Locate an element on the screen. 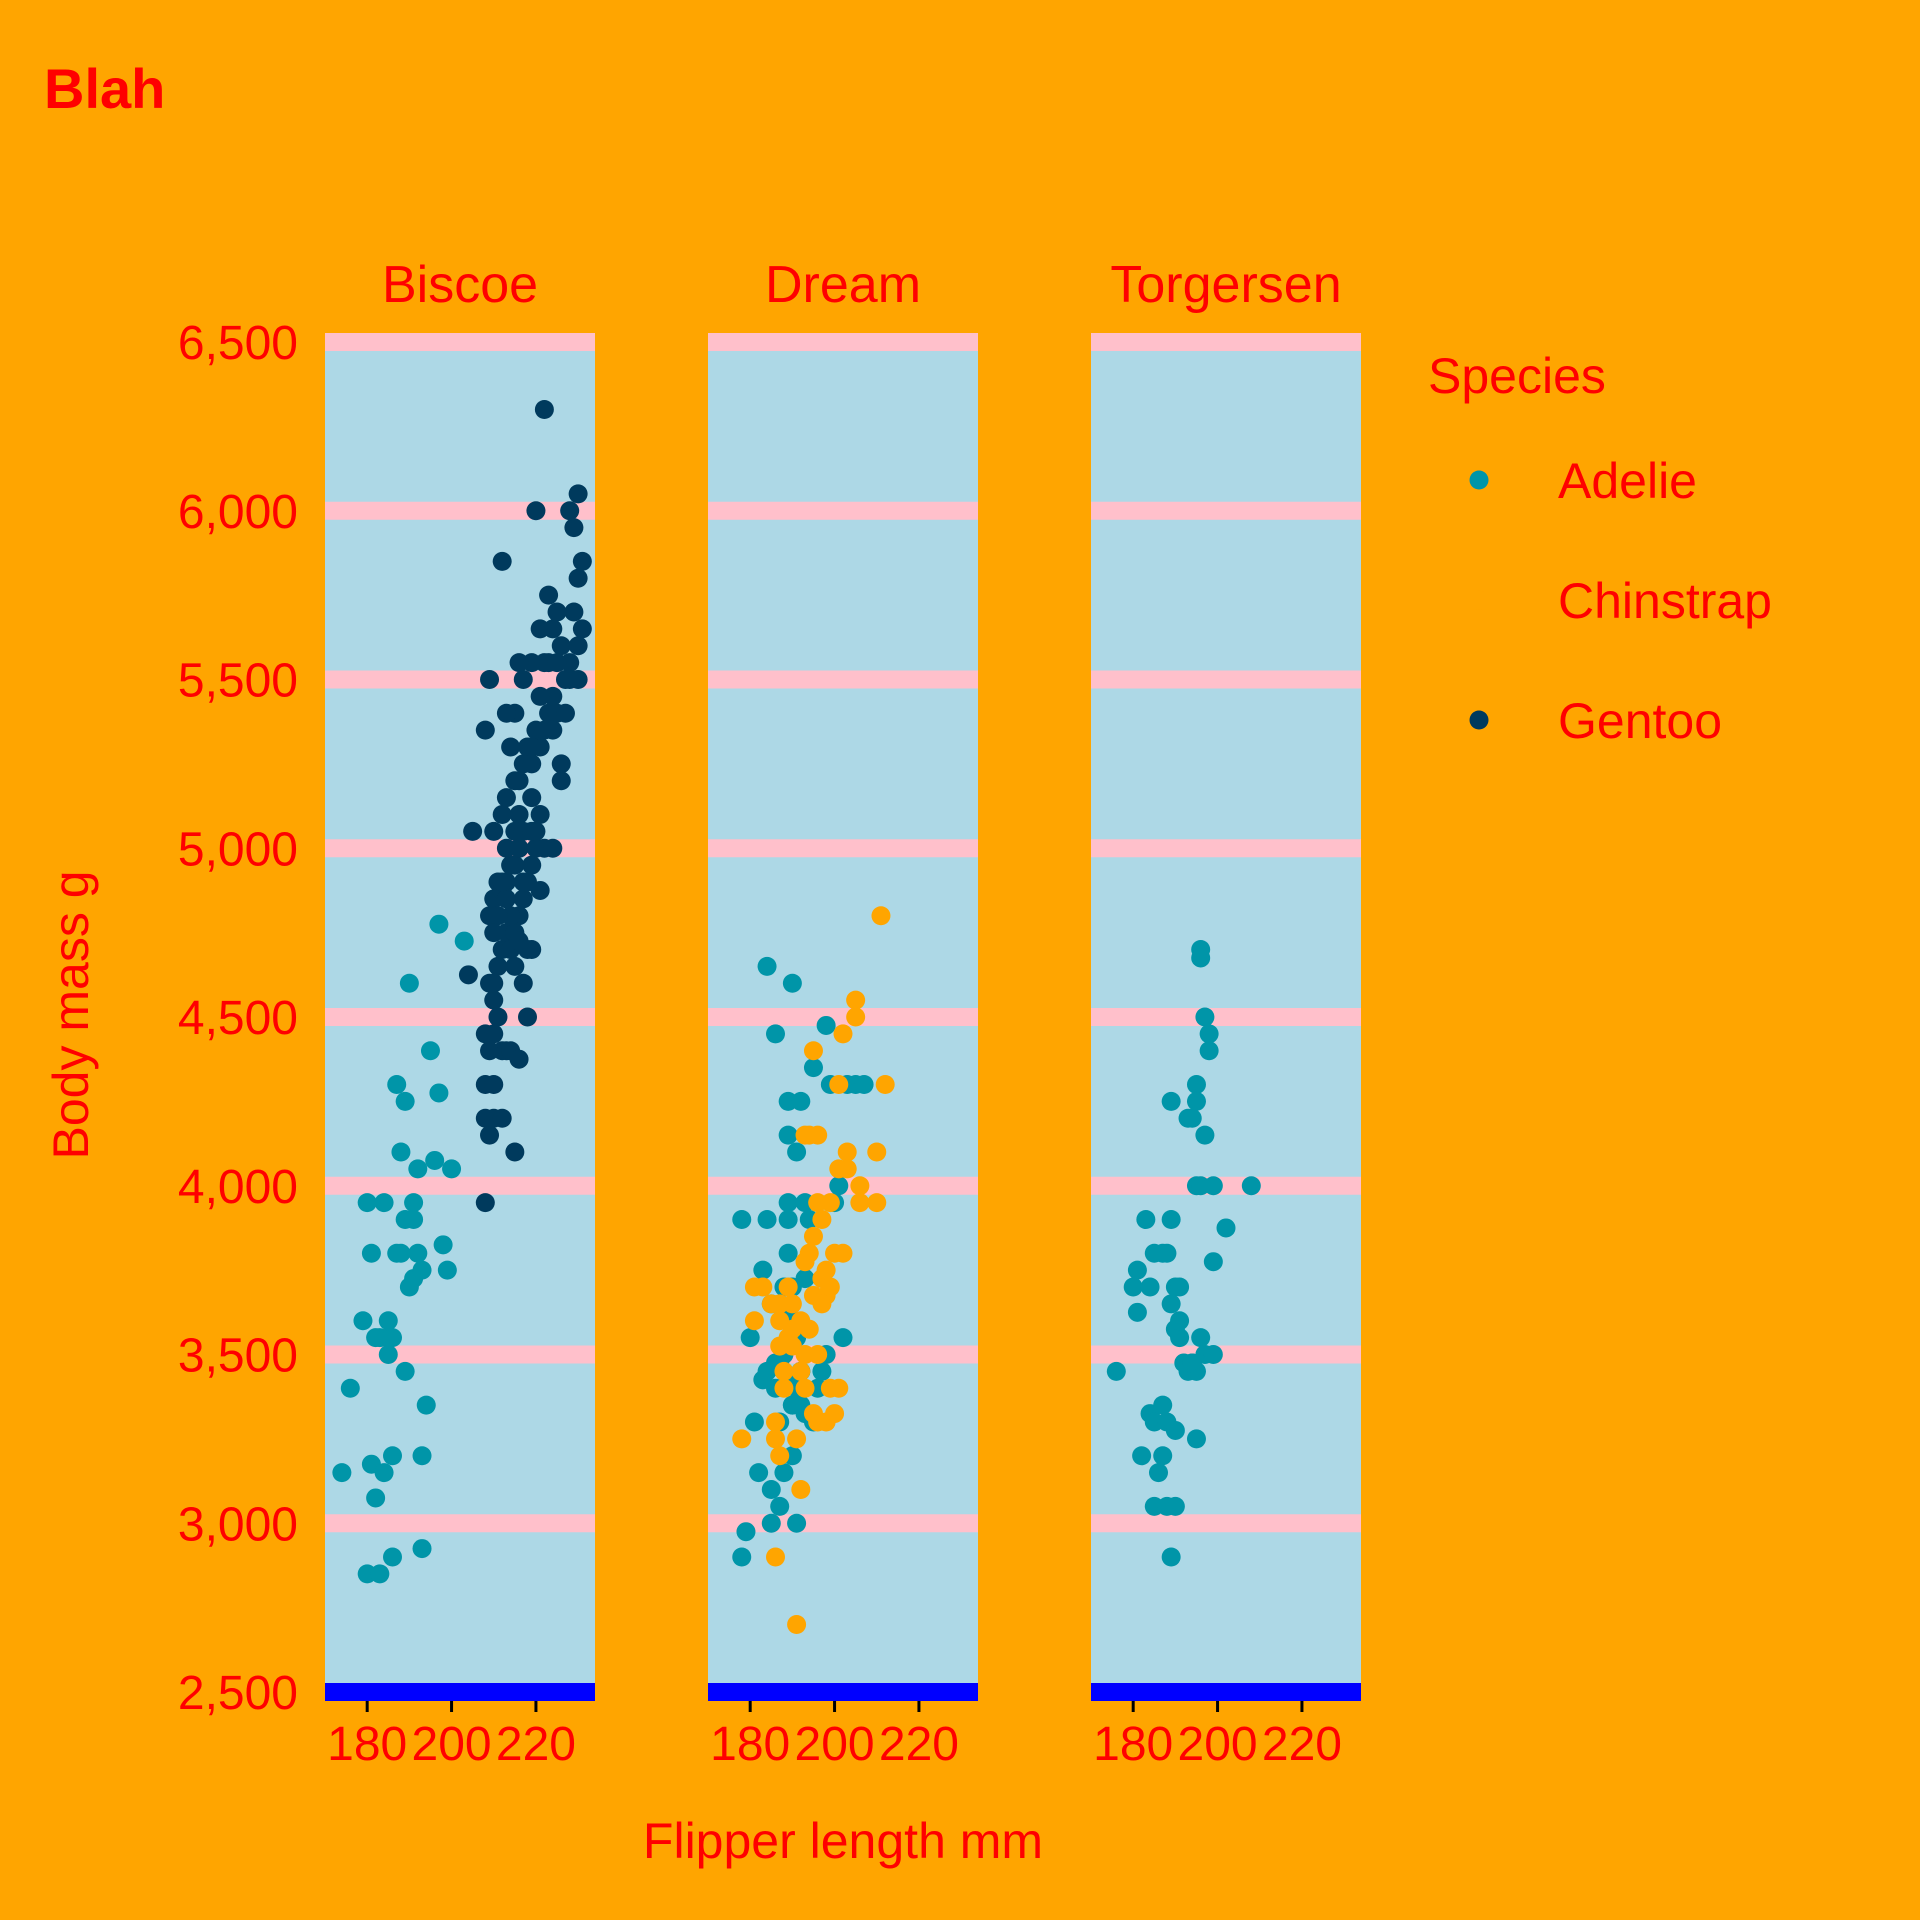  facet-label: Torgersen is located at coordinates (1225, 285).